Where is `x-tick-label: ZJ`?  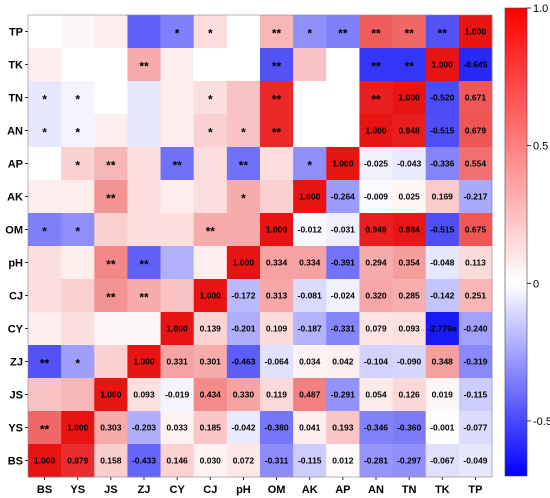
x-tick-label: ZJ is located at coordinates (144, 490).